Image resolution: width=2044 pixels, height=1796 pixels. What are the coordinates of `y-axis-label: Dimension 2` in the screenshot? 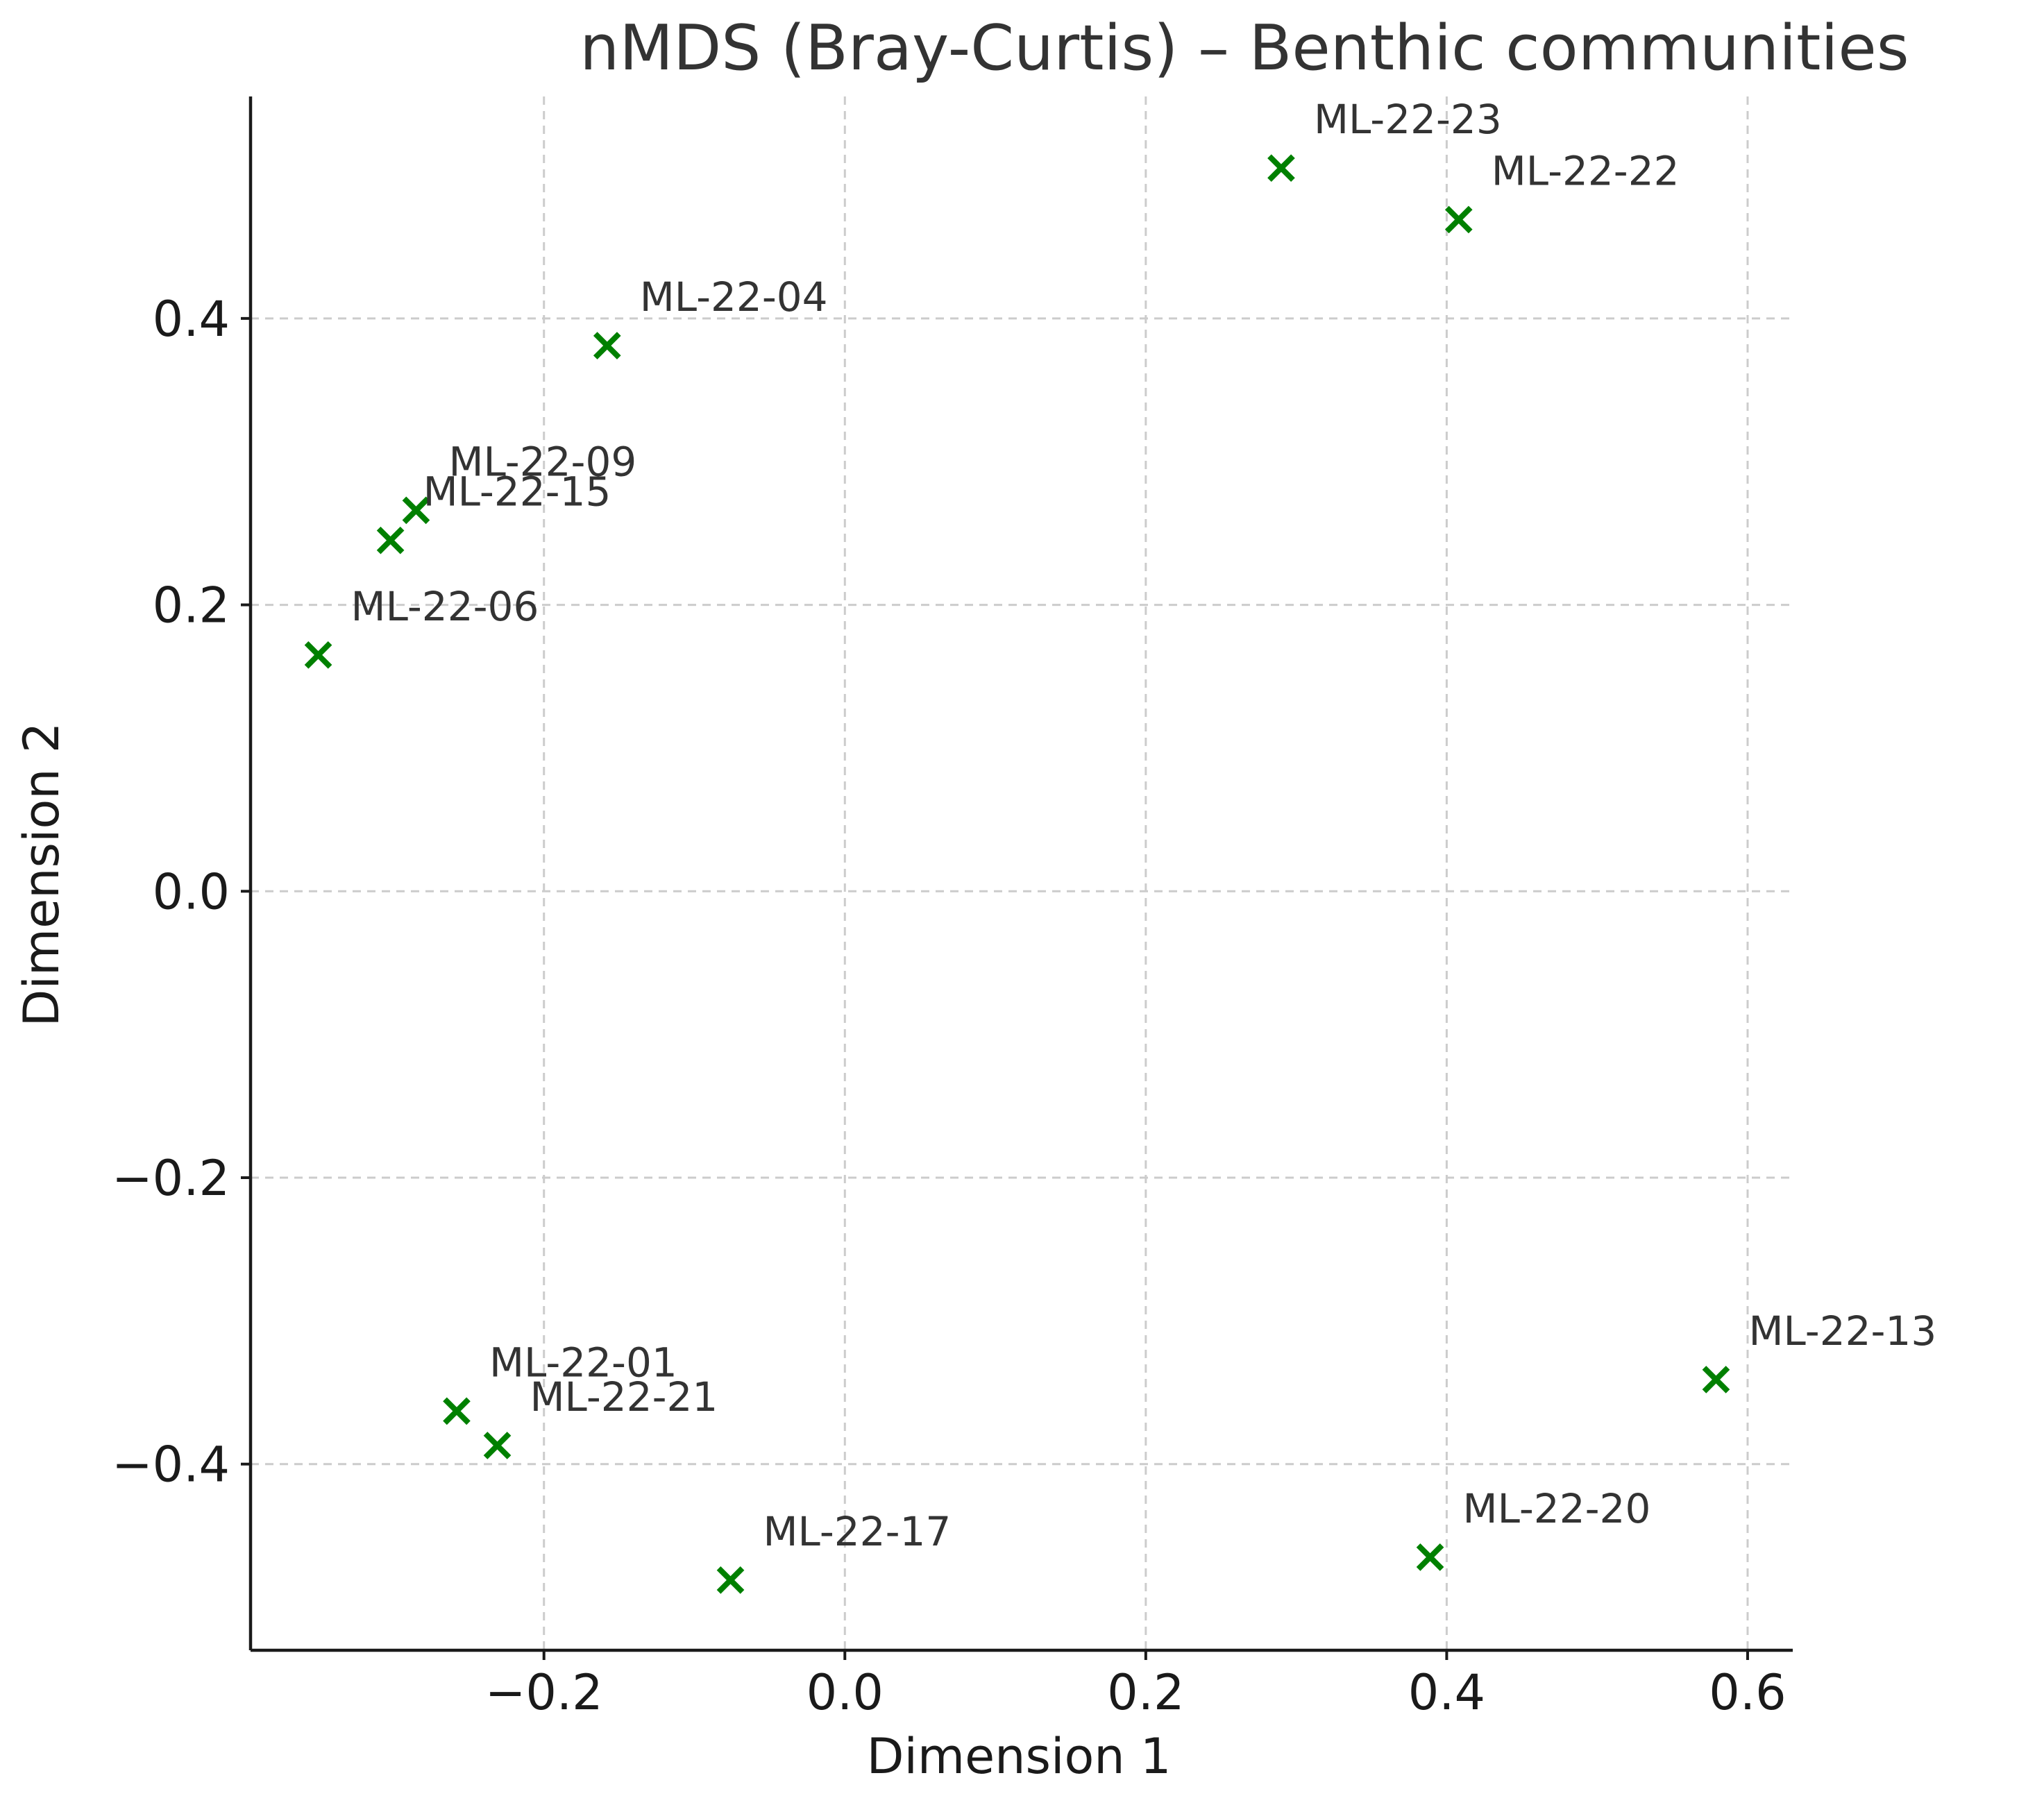 It's located at (41, 874).